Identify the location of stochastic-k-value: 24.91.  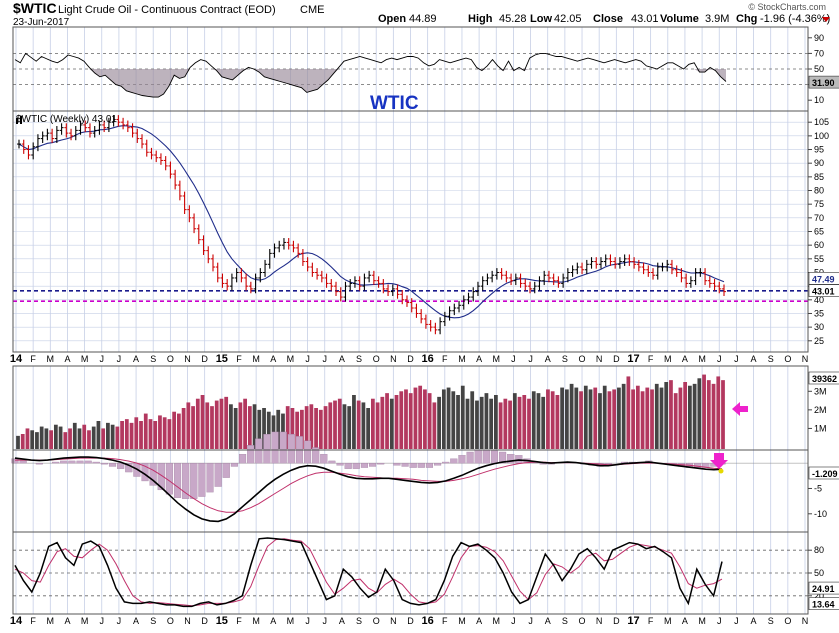
(823, 589).